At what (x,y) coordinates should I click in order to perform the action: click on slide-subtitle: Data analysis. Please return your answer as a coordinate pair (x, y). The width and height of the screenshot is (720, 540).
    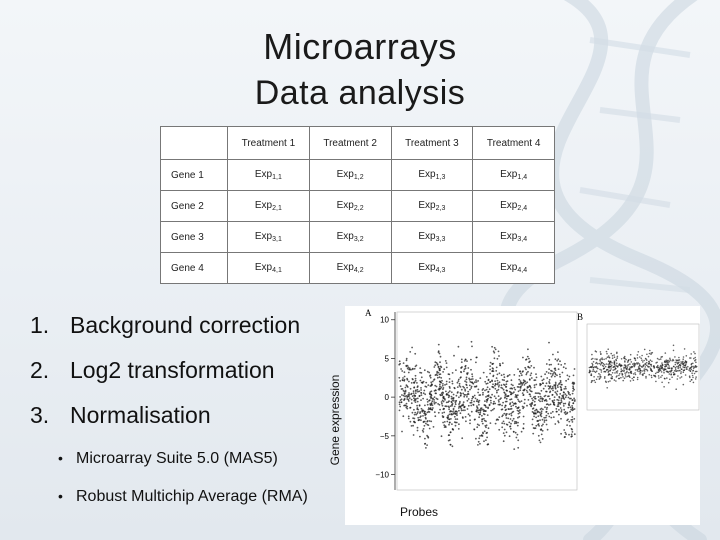
    Looking at the image, I should click on (360, 93).